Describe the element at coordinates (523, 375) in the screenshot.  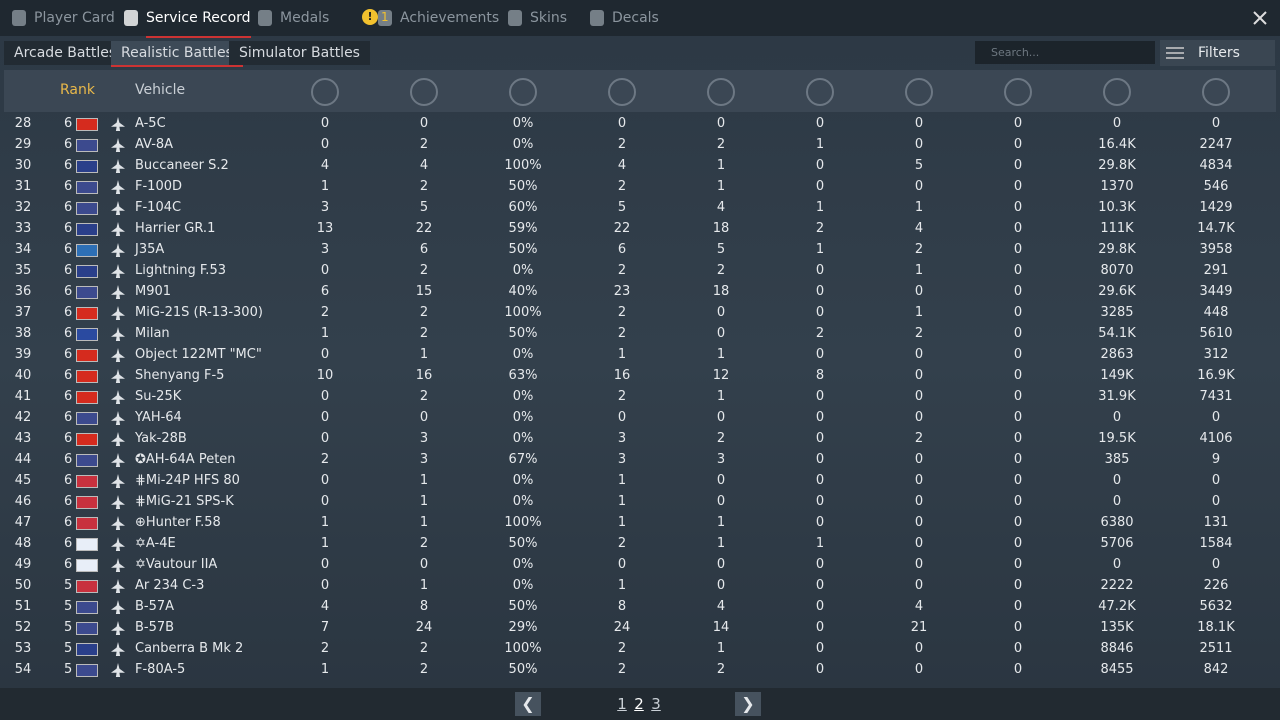
I see `stat-cell: 63%` at that location.